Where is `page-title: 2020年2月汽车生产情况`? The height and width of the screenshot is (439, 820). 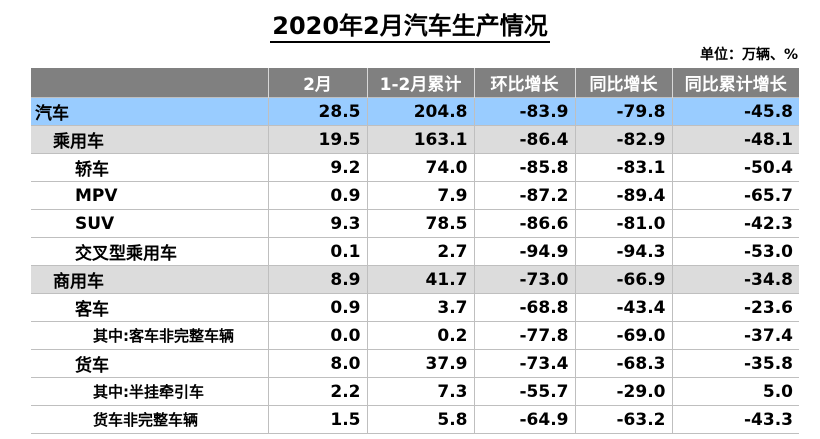
page-title: 2020年2月汽车生产情况 is located at coordinates (410, 24).